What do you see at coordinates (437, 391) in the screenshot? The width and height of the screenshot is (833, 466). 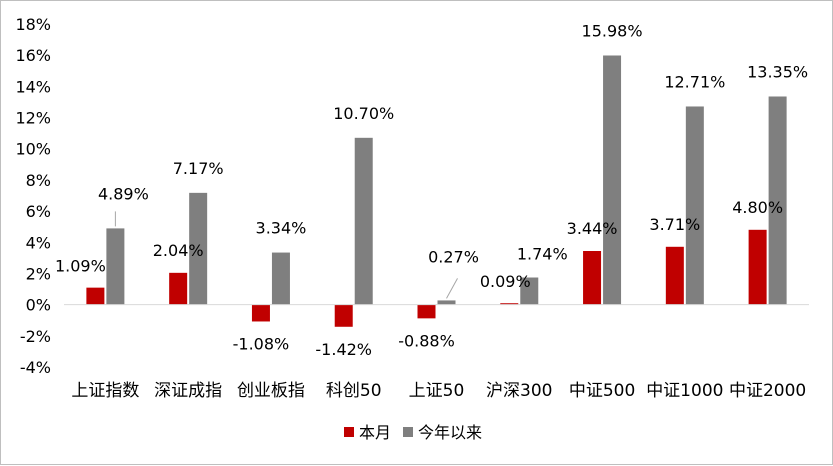 I see `x-category-label: 上证50` at bounding box center [437, 391].